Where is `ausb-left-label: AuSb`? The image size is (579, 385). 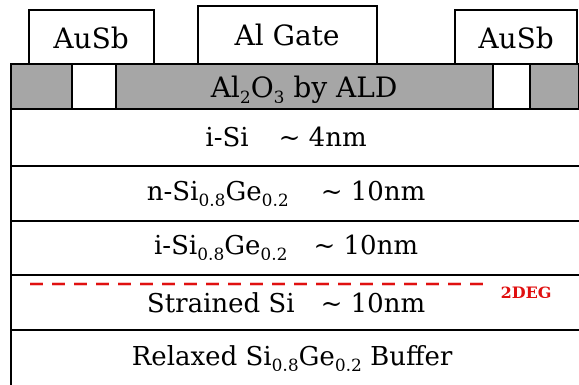 ausb-left-label: AuSb is located at coordinates (90, 38).